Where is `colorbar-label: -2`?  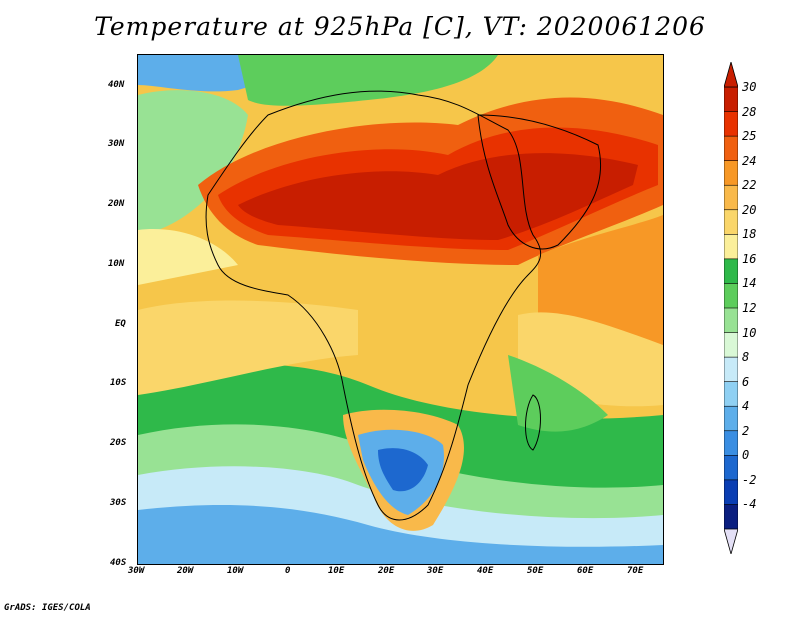
colorbar-label: -2 is located at coordinates (749, 479).